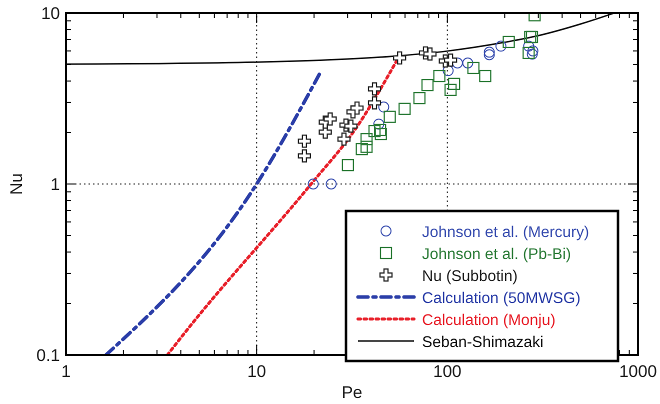 This screenshot has width=660, height=404. I want to click on y-tick-label: 1, so click(55, 184).